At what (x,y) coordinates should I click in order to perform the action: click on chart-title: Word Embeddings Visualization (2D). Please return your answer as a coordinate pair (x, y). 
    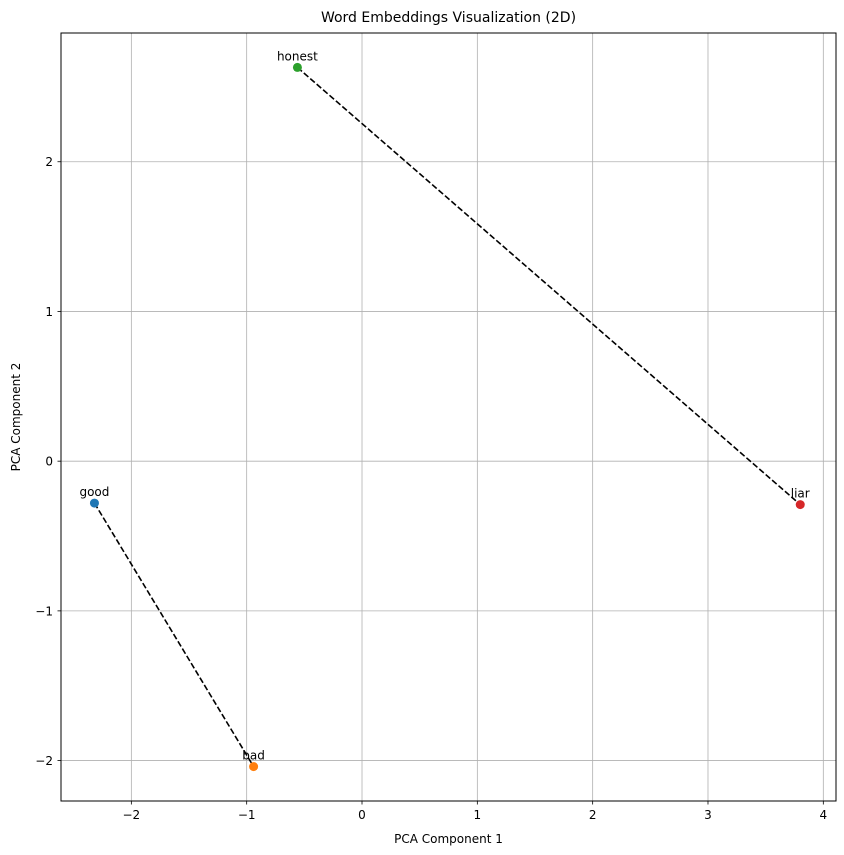
    Looking at the image, I should click on (448, 18).